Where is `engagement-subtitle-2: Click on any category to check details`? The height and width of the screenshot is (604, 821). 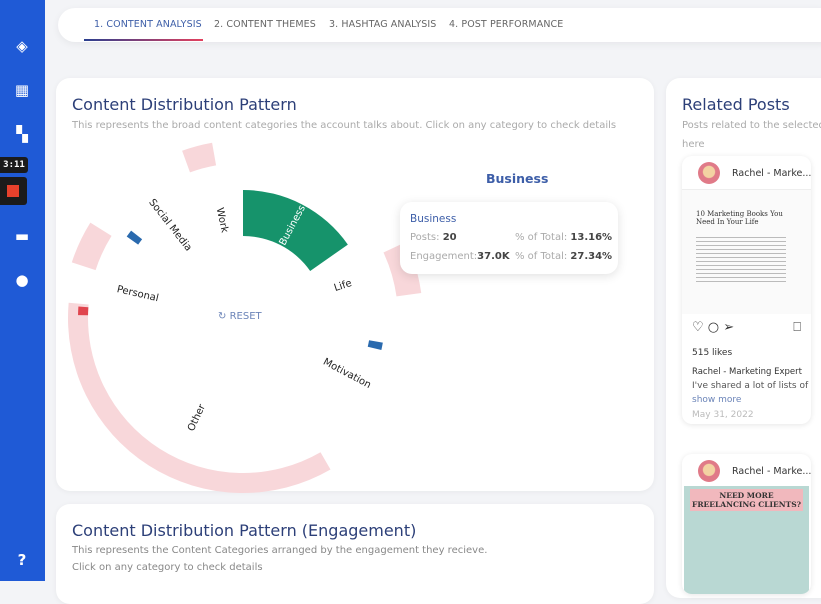
engagement-subtitle-2: Click on any category to check details is located at coordinates (167, 567).